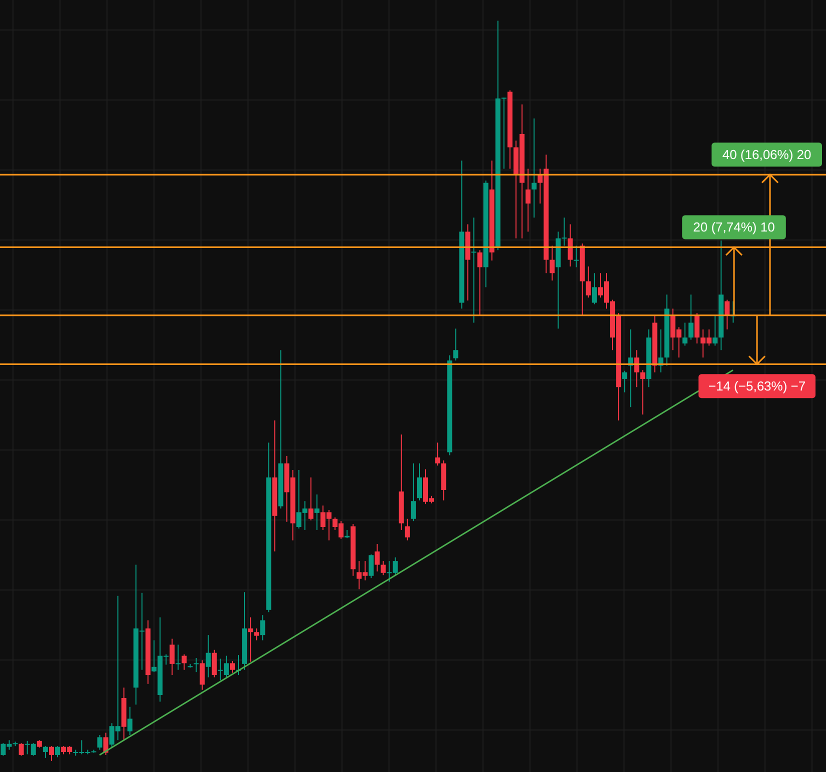 This screenshot has height=772, width=826. Describe the element at coordinates (734, 227) in the screenshot. I see `annotation: 20 (7,74%) 10` at that location.